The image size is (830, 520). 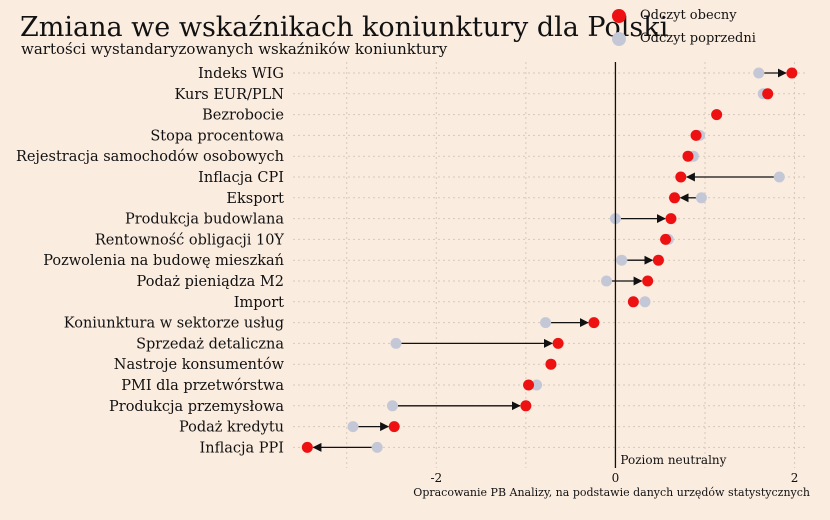 What do you see at coordinates (199, 365) in the screenshot?
I see `category-label: Nastroje konsumentów` at bounding box center [199, 365].